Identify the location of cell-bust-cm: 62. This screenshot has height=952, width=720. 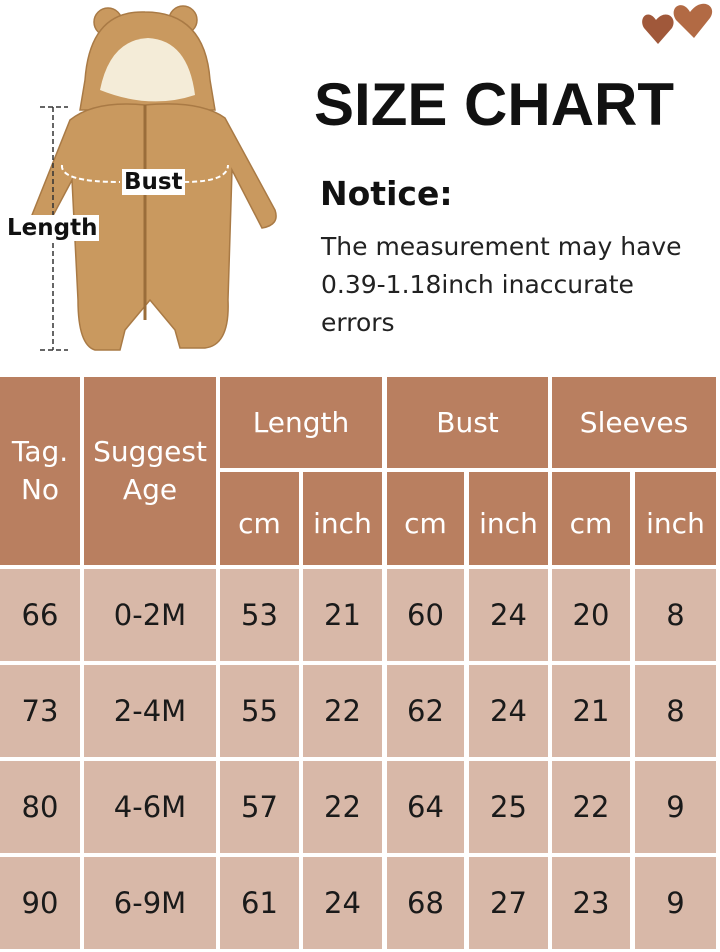
(425, 711).